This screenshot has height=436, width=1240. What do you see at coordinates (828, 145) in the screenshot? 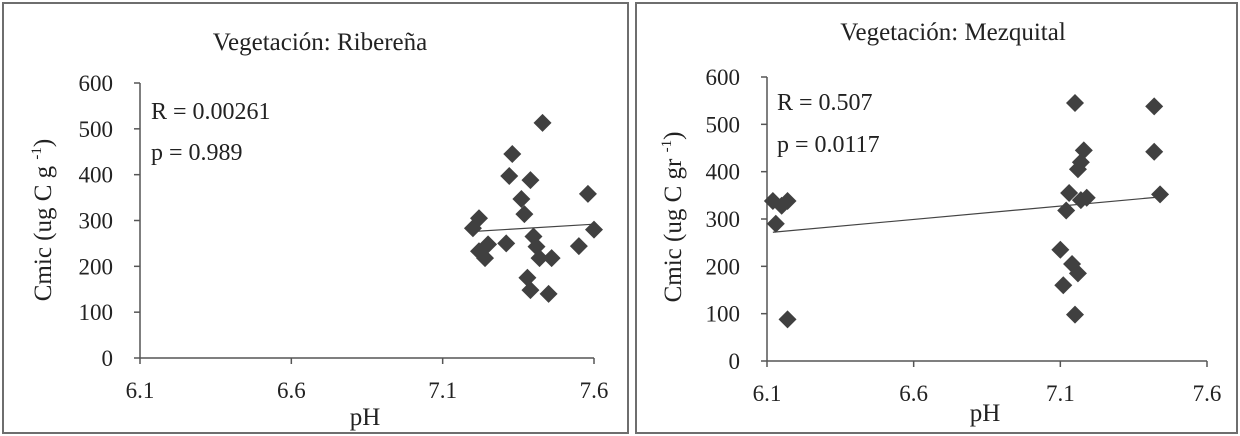
I see `stat-annotation: p = 0.0117` at bounding box center [828, 145].